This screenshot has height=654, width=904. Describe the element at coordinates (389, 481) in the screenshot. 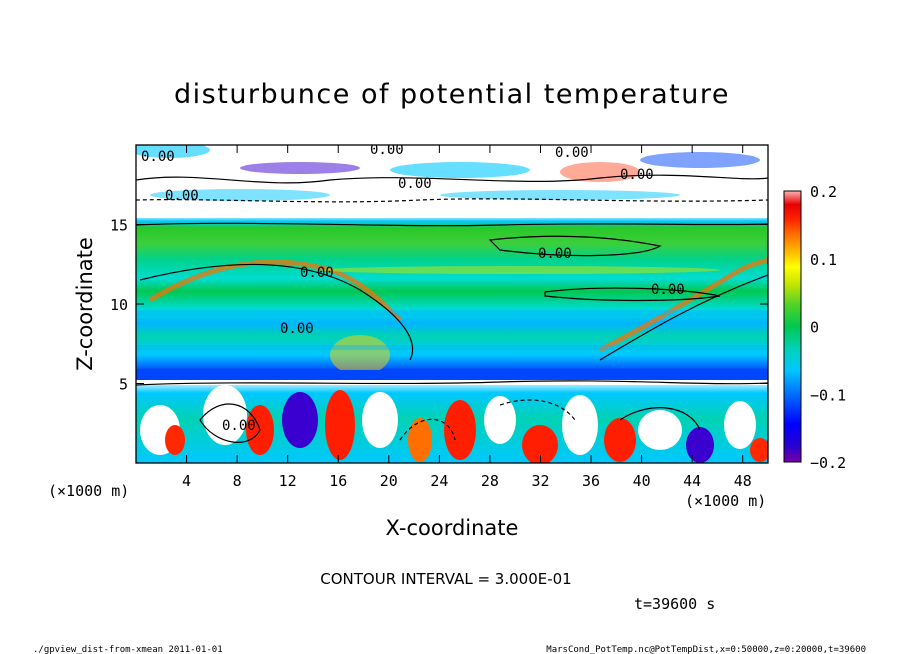

I see `x-tick-label: 20` at that location.